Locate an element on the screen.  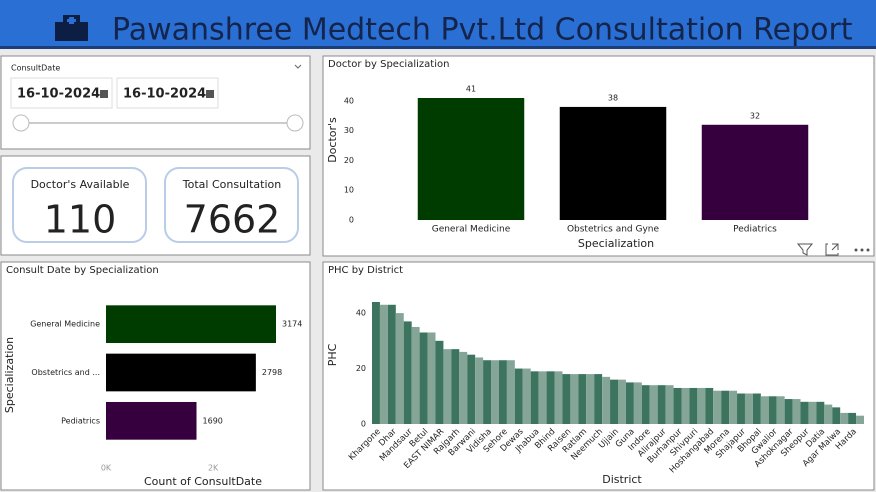
chart-title: Doctor by Specialization is located at coordinates (388, 64).